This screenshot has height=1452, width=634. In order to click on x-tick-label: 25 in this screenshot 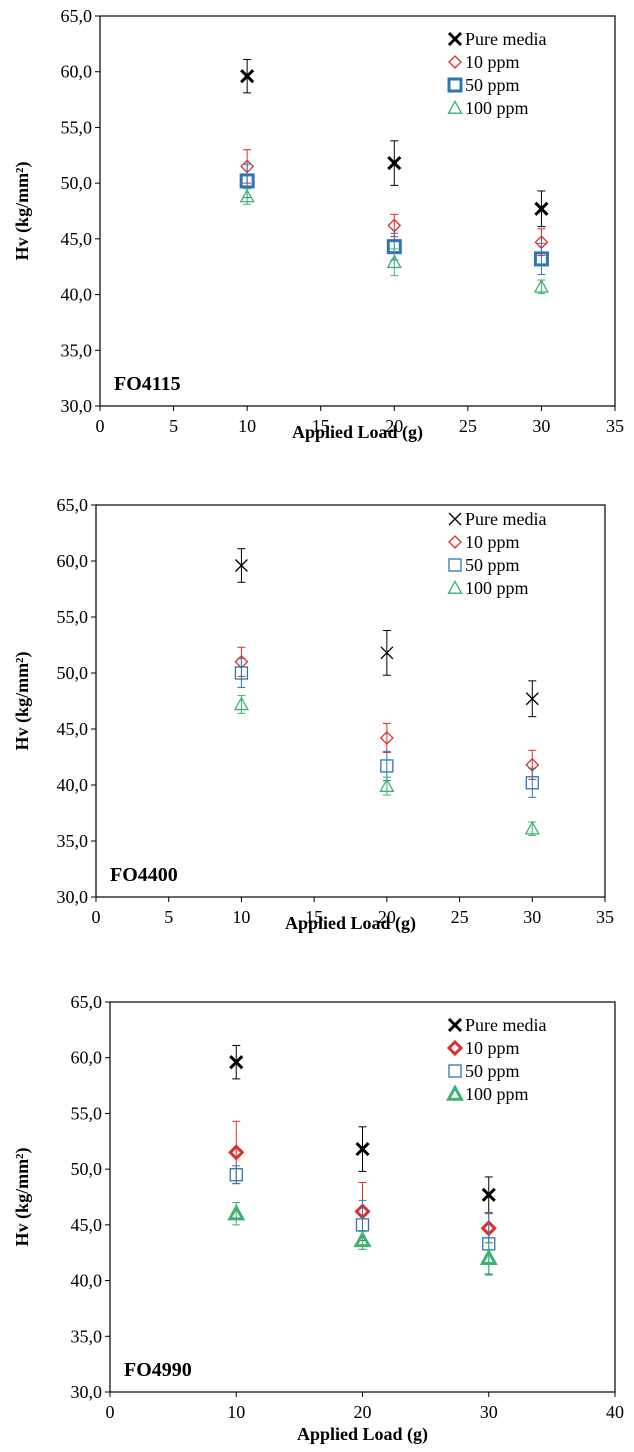, I will do `click(460, 917)`.